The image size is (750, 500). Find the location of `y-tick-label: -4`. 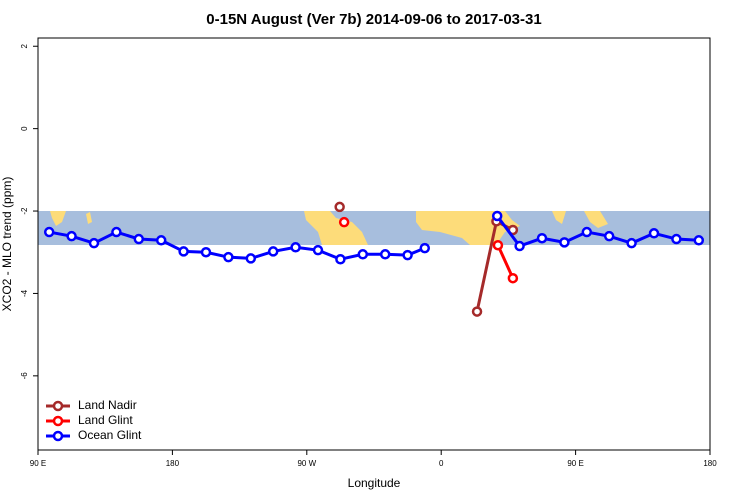

y-tick-label: -4 is located at coordinates (24, 293).